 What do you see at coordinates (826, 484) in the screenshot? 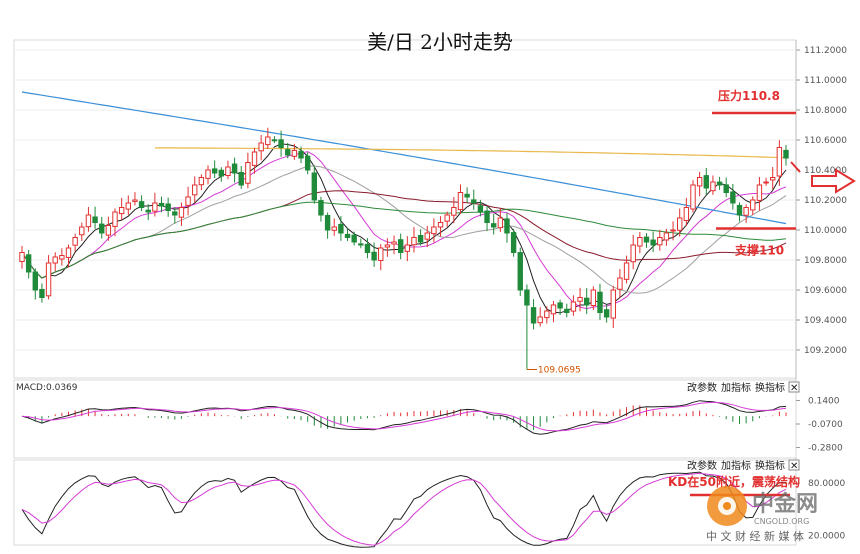
I see `kd-tick-label: 80.0000` at bounding box center [826, 484].